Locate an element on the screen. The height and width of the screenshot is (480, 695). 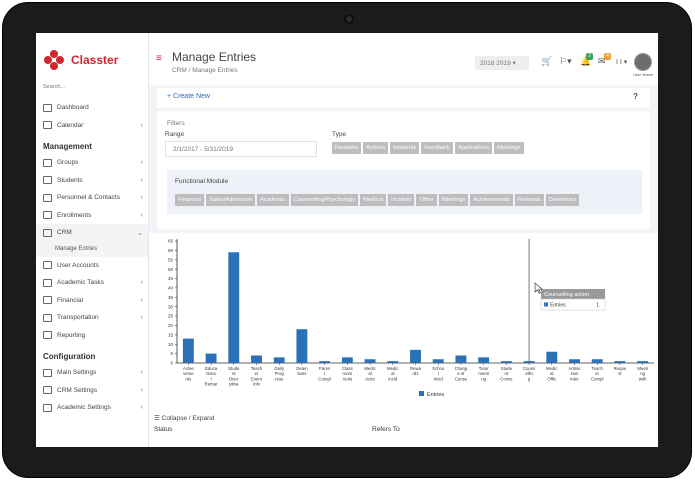
x-tick-label: Compl is located at coordinates (597, 378).